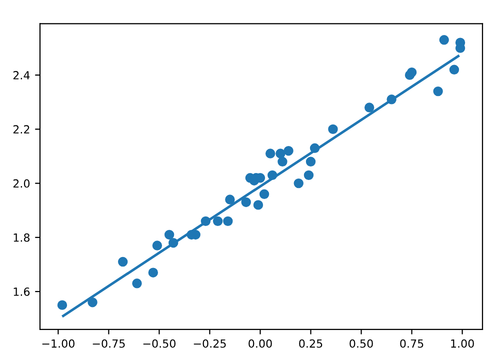  What do you see at coordinates (58, 343) in the screenshot?
I see `x-tick-label: −1.00` at bounding box center [58, 343].